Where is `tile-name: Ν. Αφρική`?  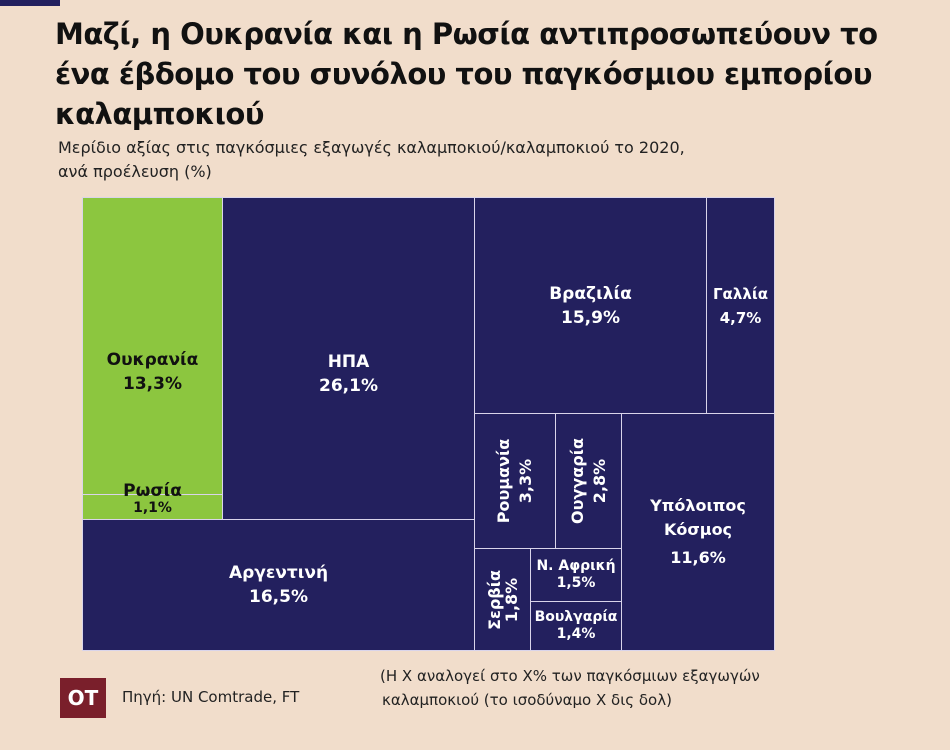
tile-name: Ν. Αφρική is located at coordinates (576, 566).